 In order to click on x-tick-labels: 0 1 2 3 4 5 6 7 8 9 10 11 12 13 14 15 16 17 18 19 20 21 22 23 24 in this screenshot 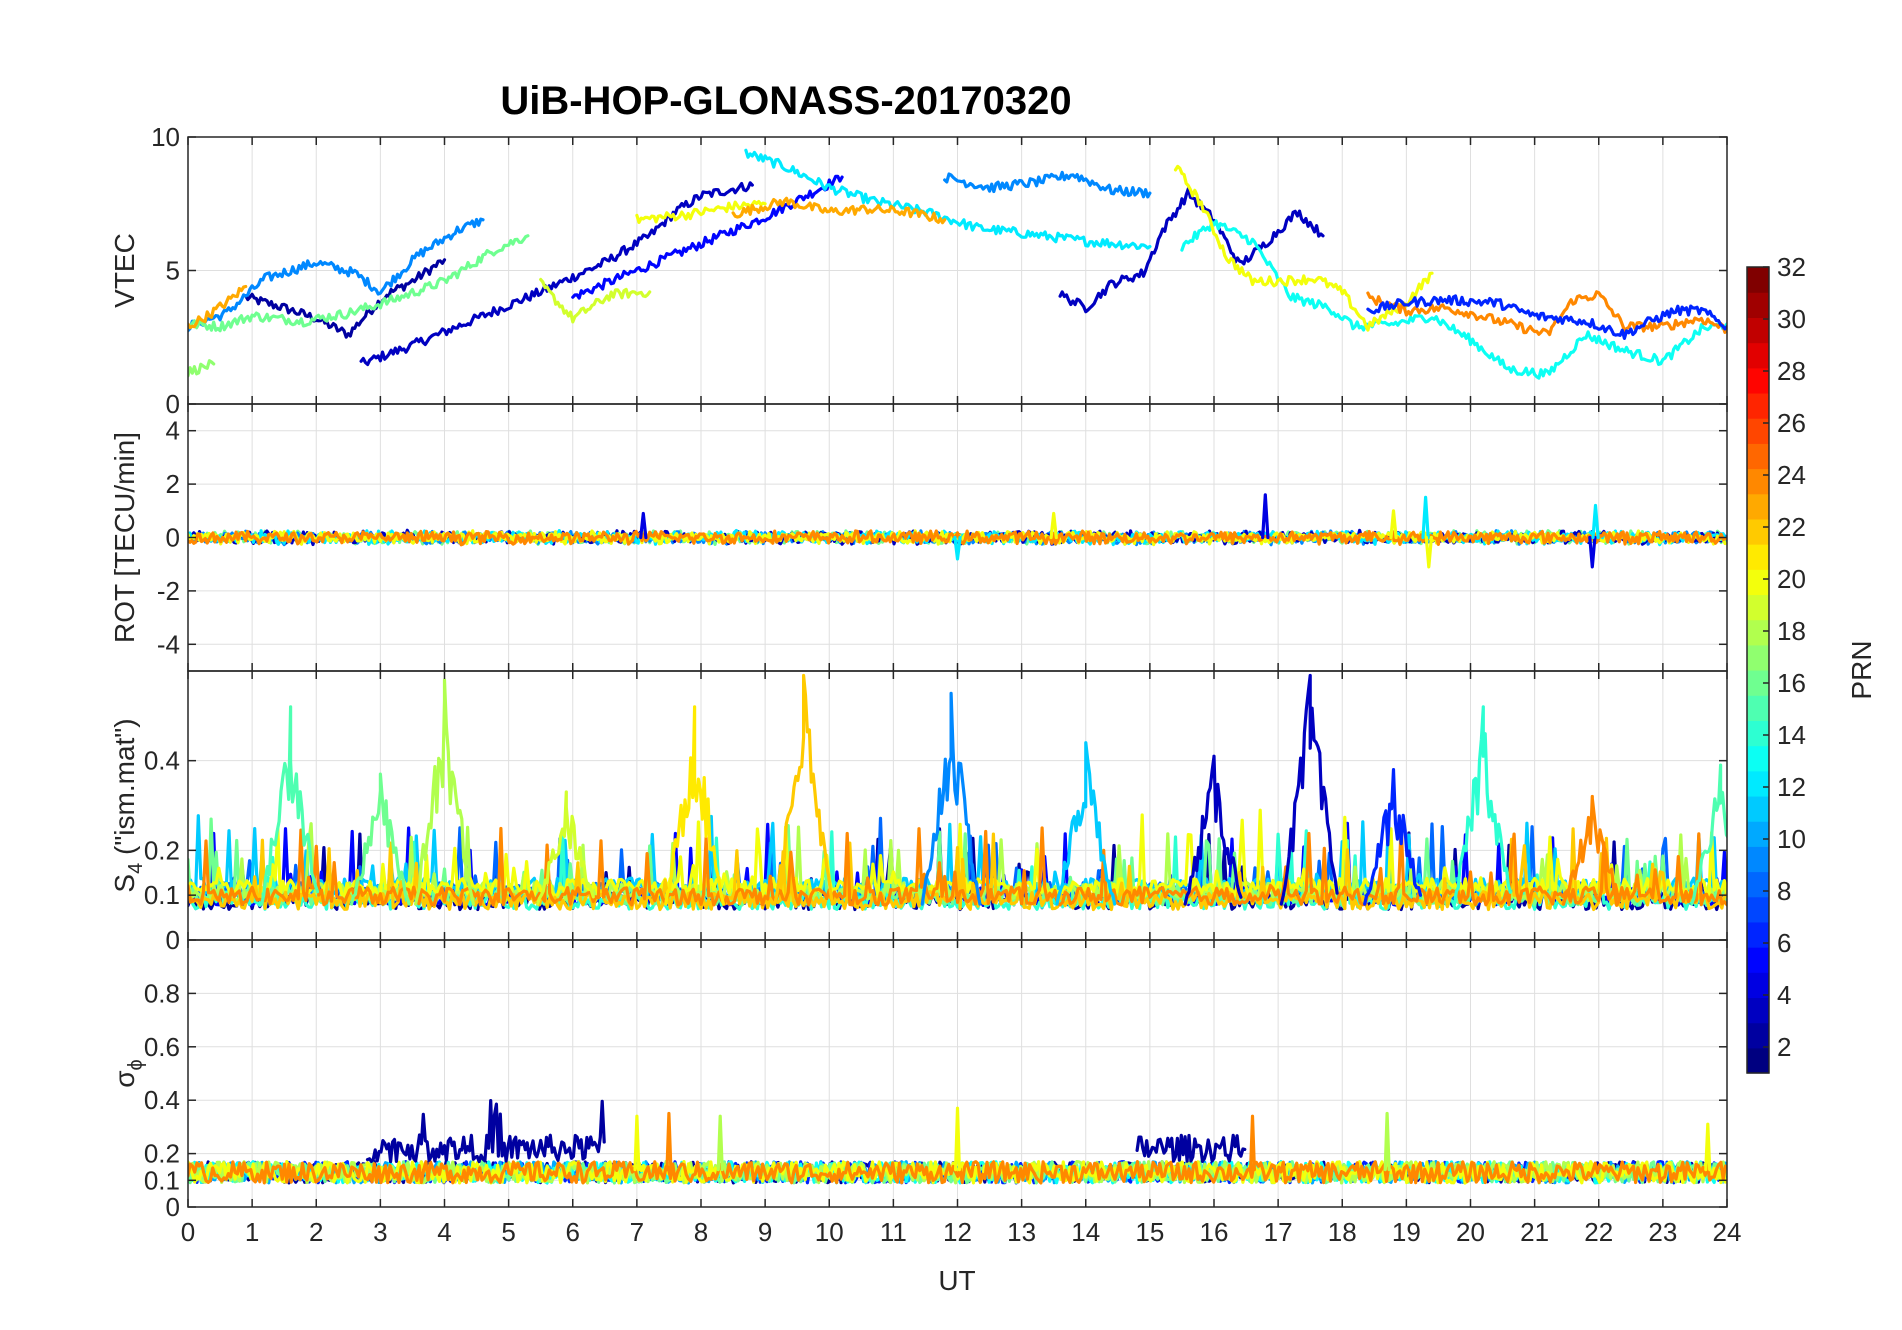, I will do `click(961, 1232)`.